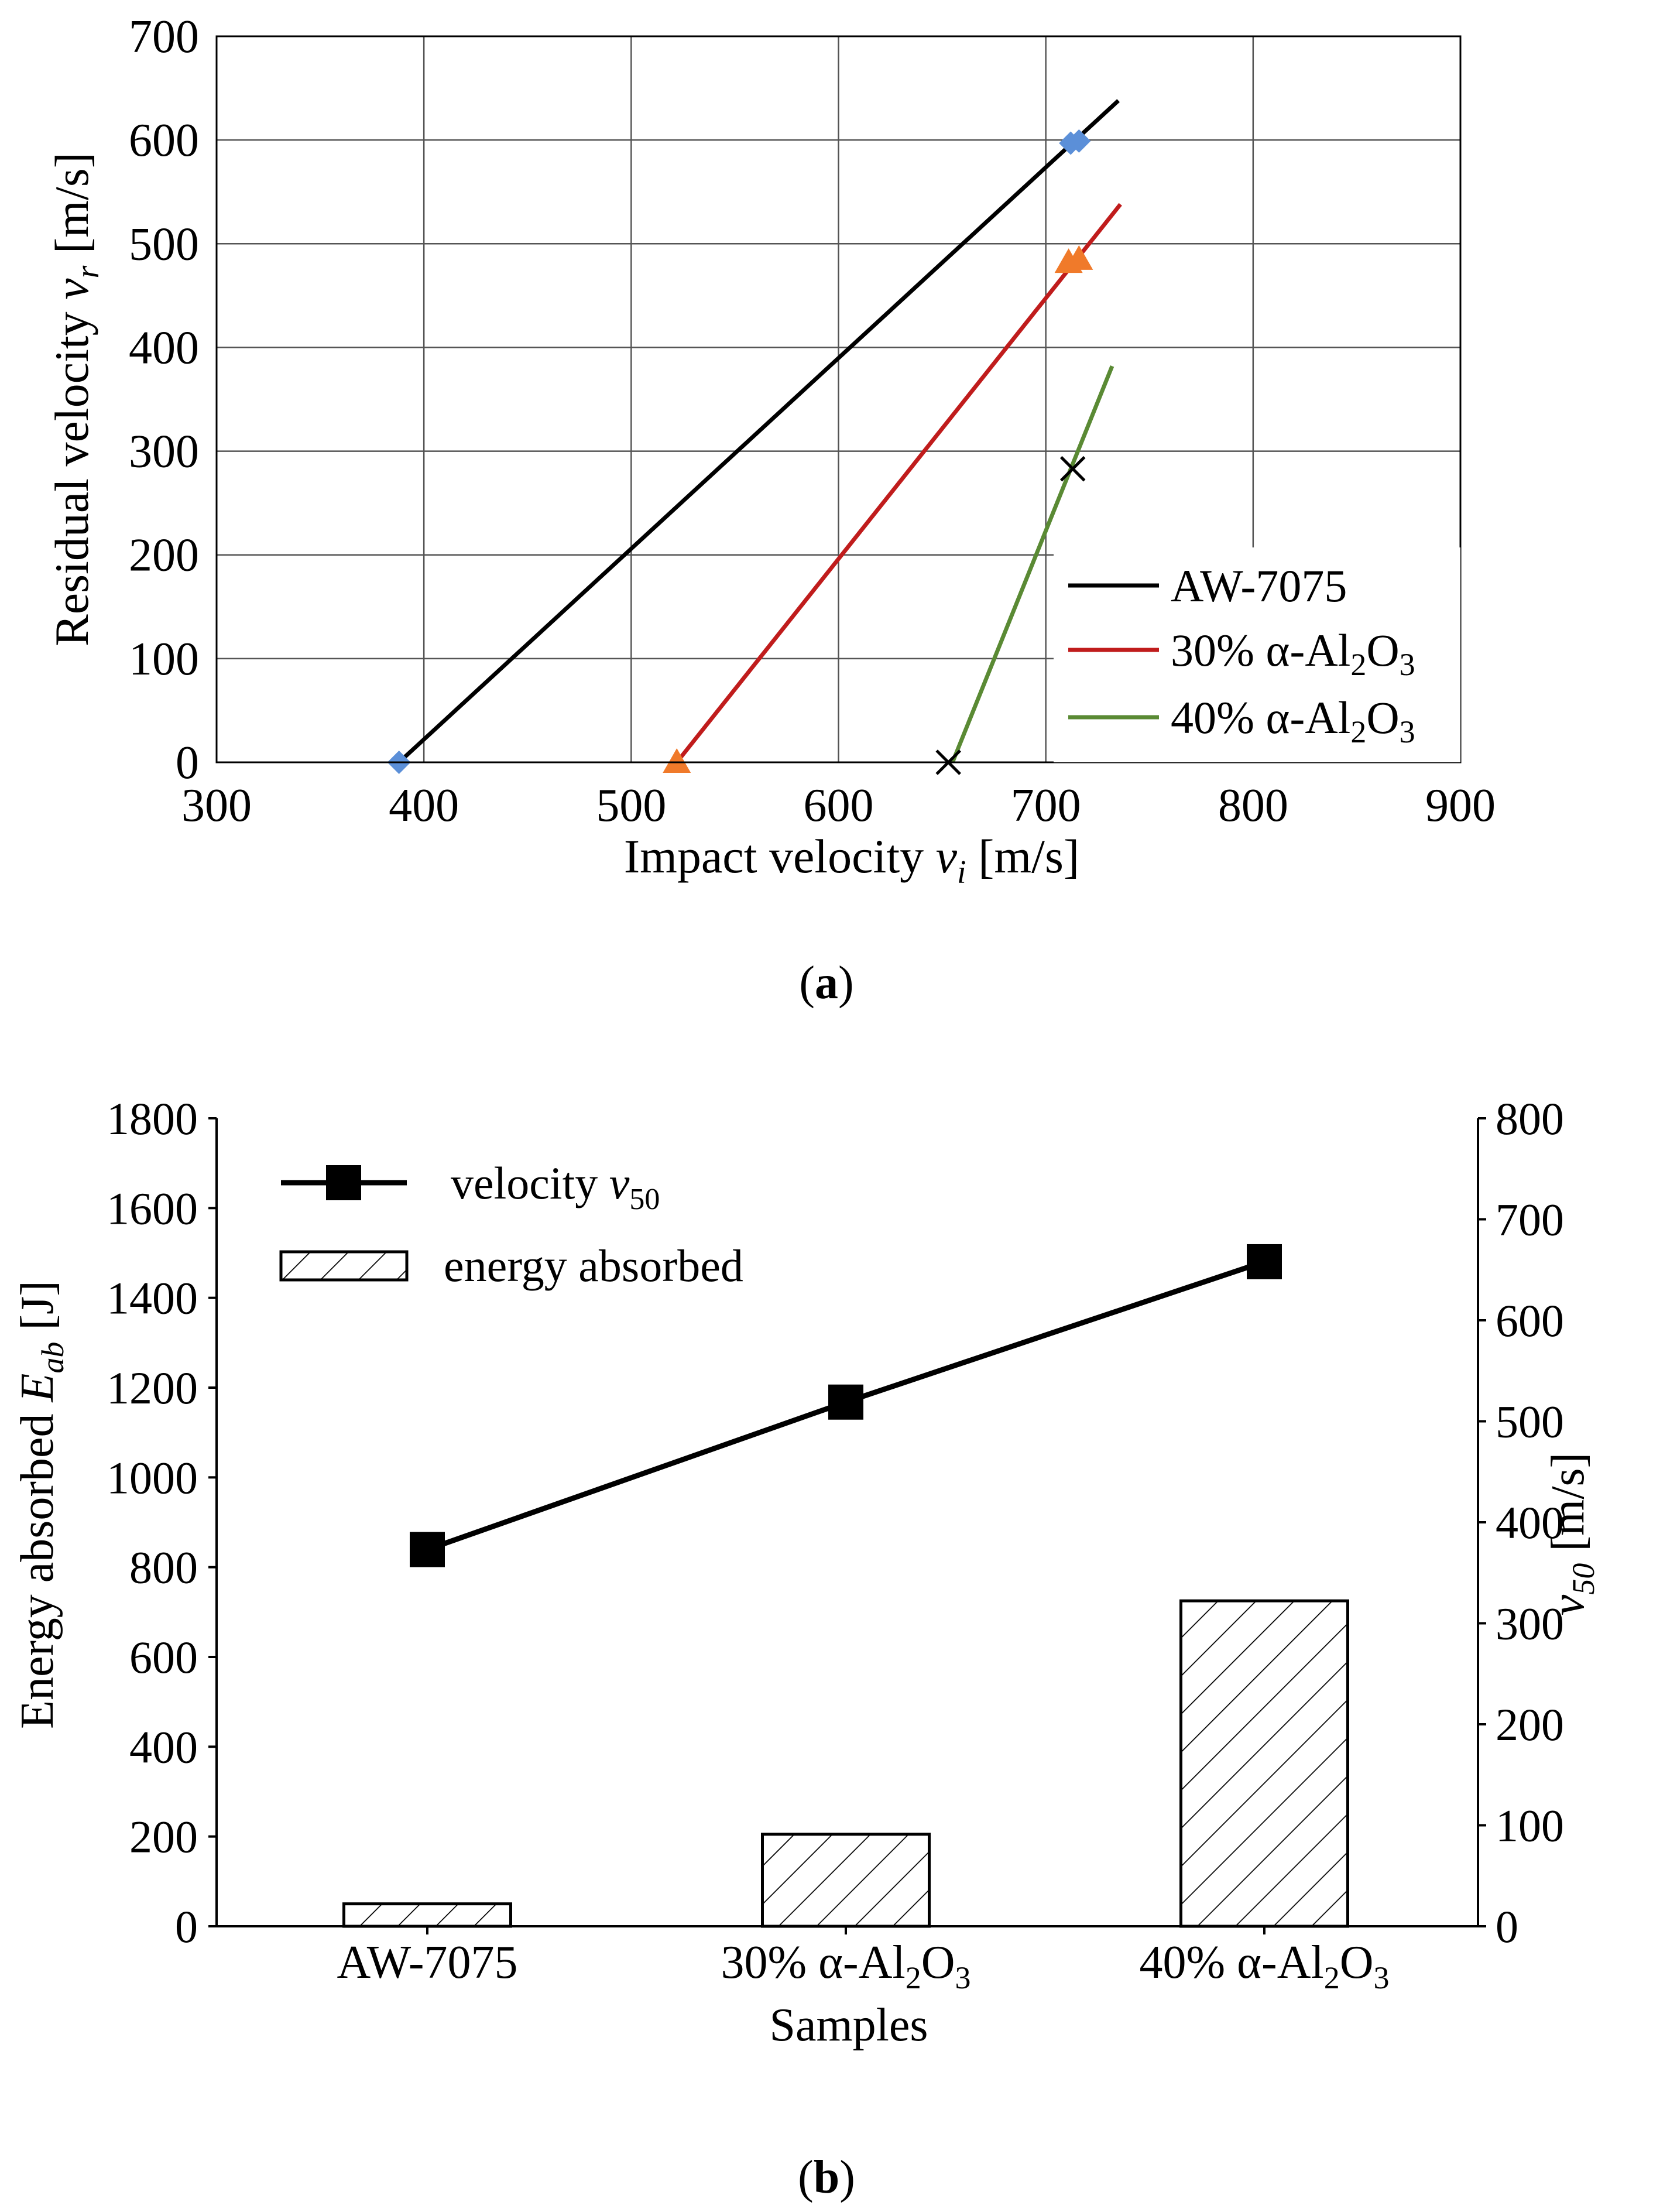  Describe the element at coordinates (163, 1657) in the screenshot. I see `left-tick-label-600: 600` at that location.